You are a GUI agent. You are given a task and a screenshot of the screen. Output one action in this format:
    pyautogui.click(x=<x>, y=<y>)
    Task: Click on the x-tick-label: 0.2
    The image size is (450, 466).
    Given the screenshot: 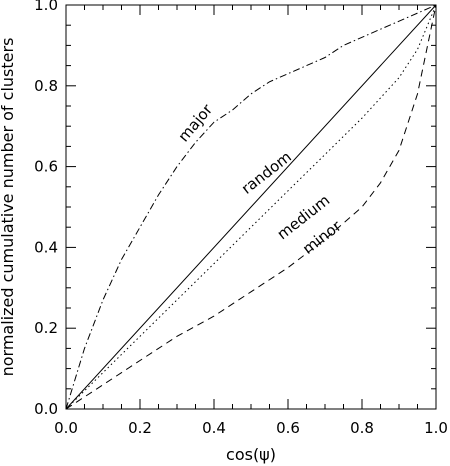 What is the action you would take?
    pyautogui.click(x=140, y=428)
    